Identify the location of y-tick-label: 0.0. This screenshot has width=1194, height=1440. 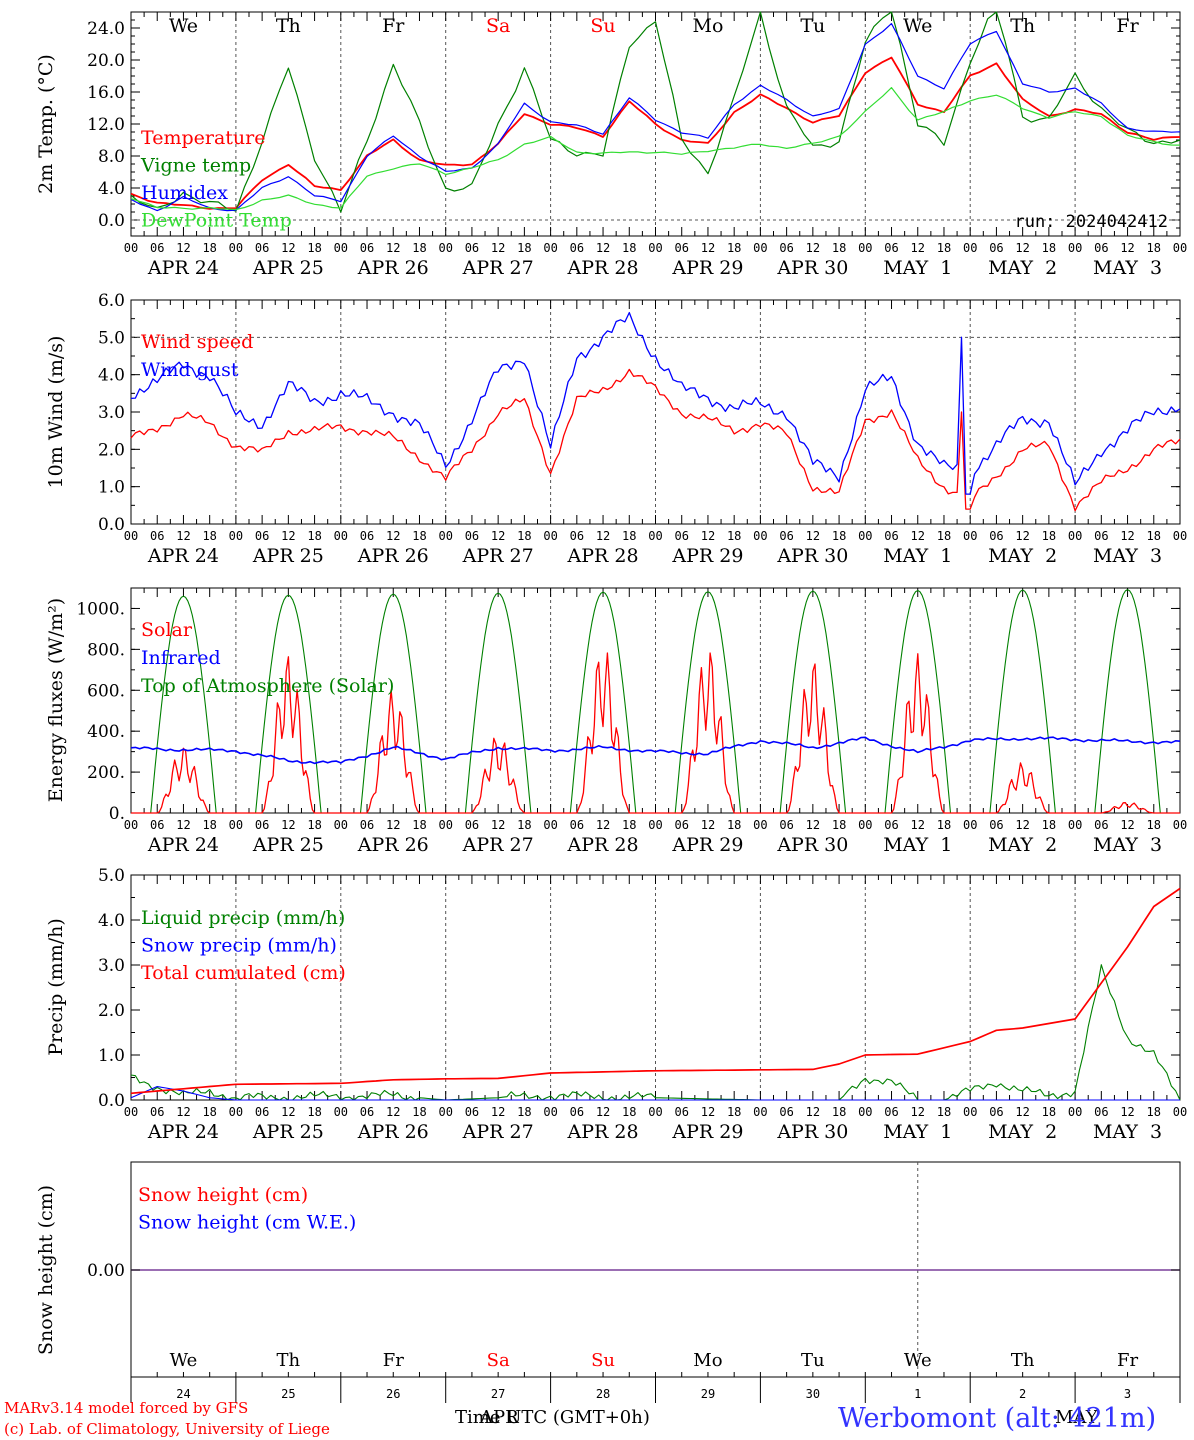
(111, 1101).